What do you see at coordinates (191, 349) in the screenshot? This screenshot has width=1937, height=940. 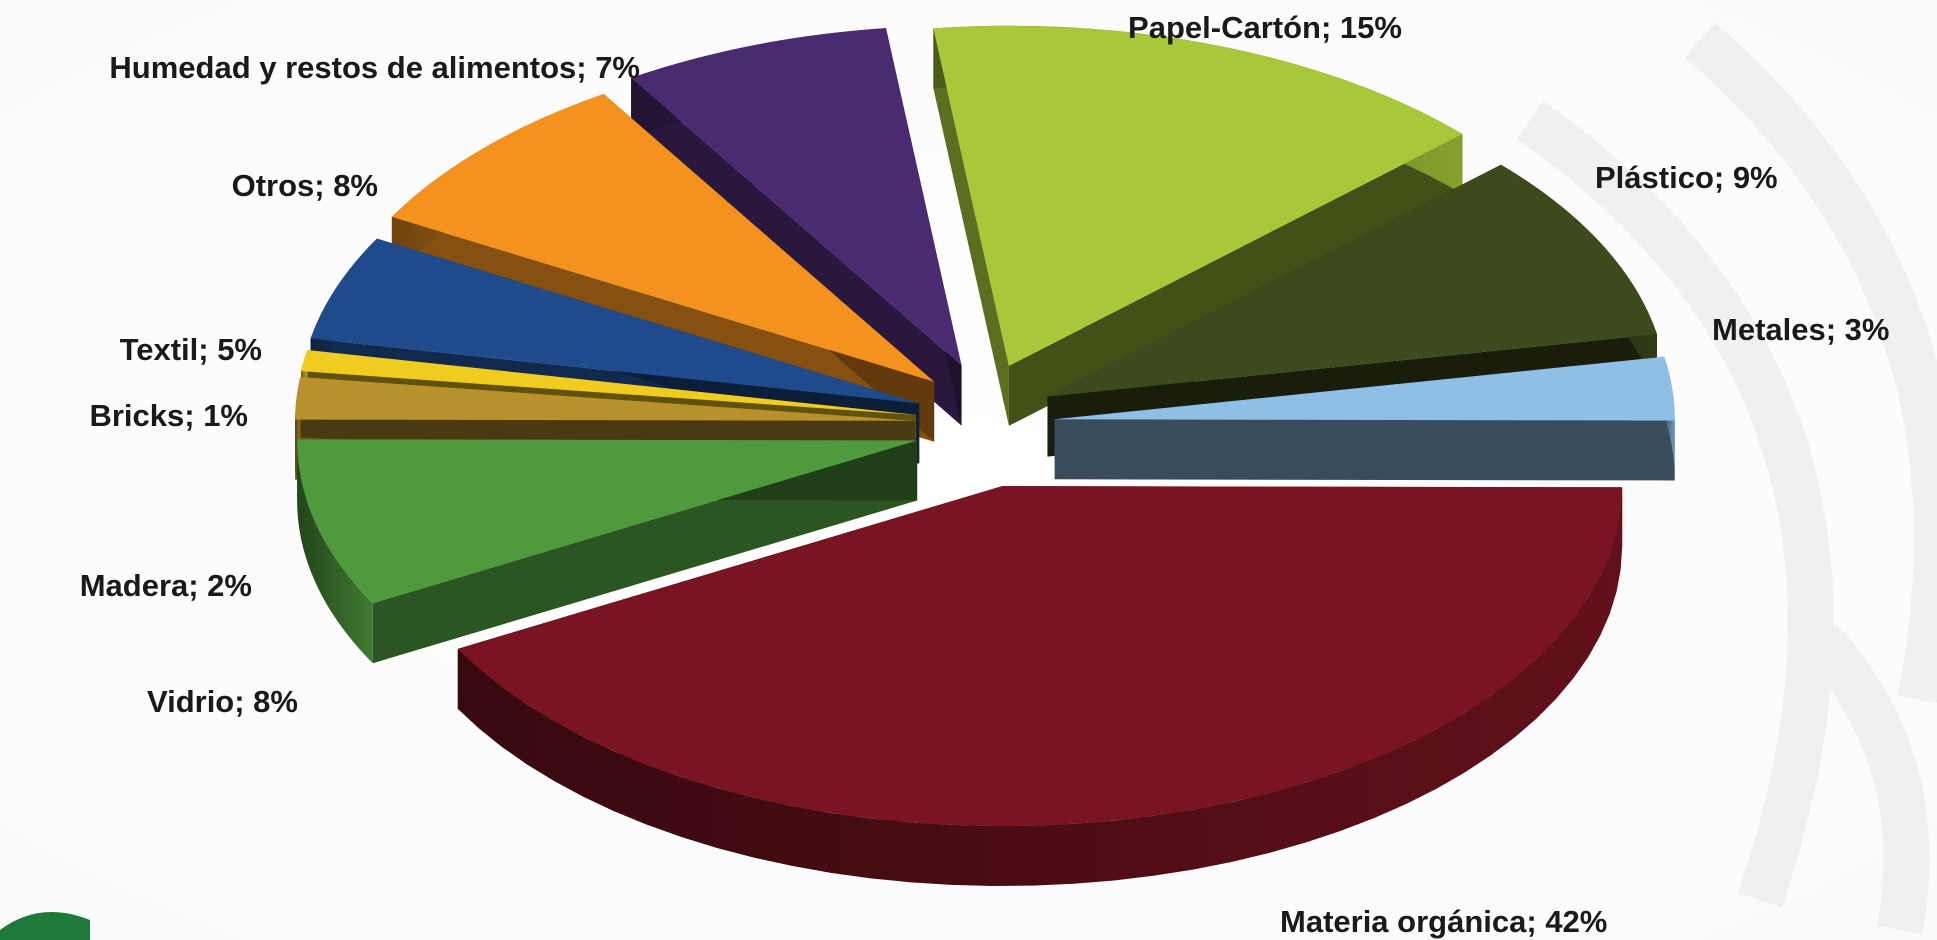 I see `slice-label: Textil; 5%` at bounding box center [191, 349].